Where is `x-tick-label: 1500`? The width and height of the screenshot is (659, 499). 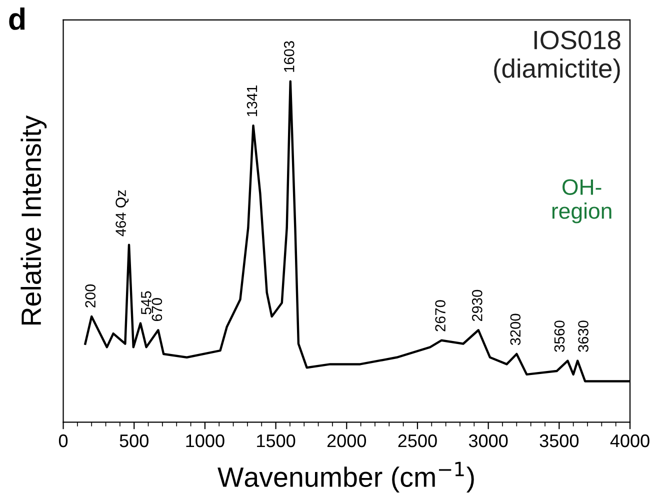 x-tick-label: 1500 is located at coordinates (276, 441).